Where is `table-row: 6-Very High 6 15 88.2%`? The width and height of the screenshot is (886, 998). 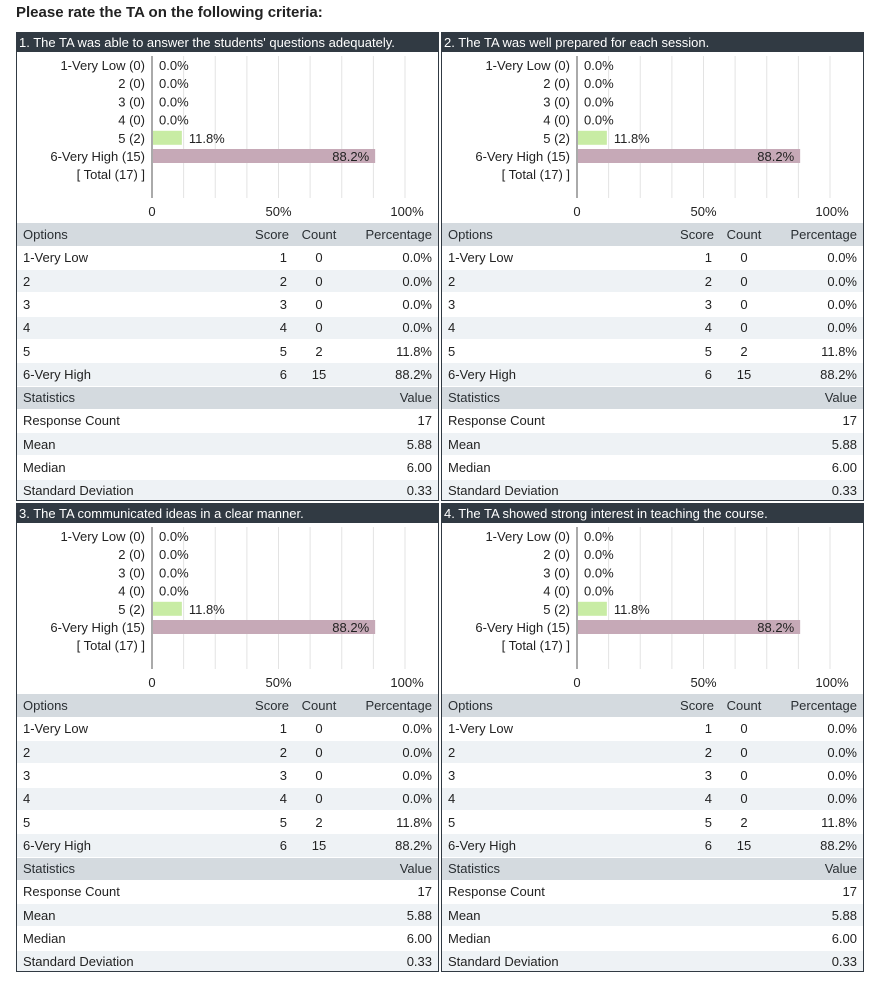
table-row: 6-Very High 6 15 88.2% is located at coordinates (227, 845).